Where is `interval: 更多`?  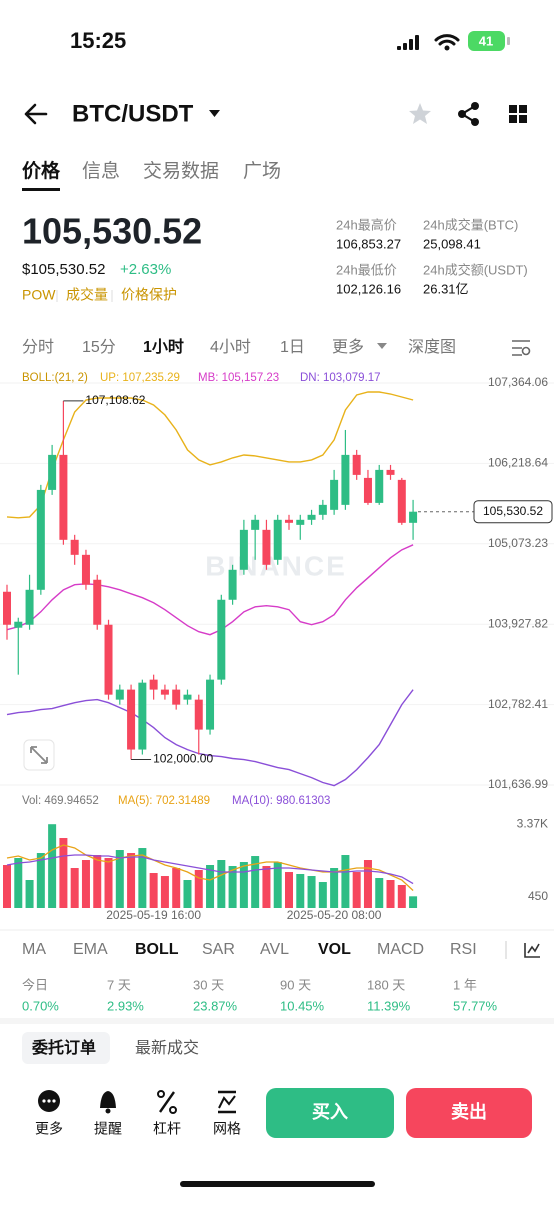 interval: 更多 is located at coordinates (348, 347).